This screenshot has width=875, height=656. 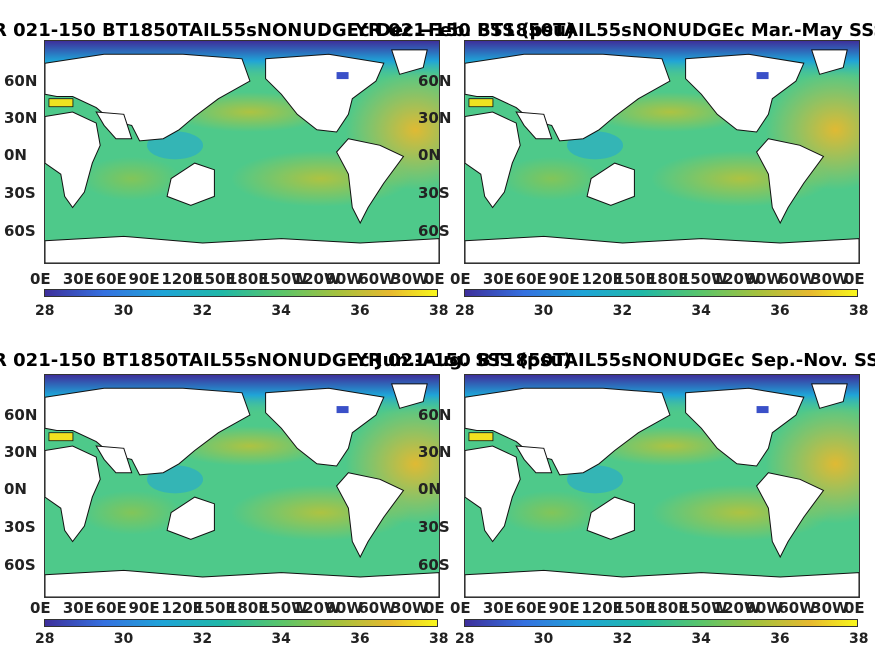 I want to click on longitude-tick-label: 60W, so click(x=377, y=608).